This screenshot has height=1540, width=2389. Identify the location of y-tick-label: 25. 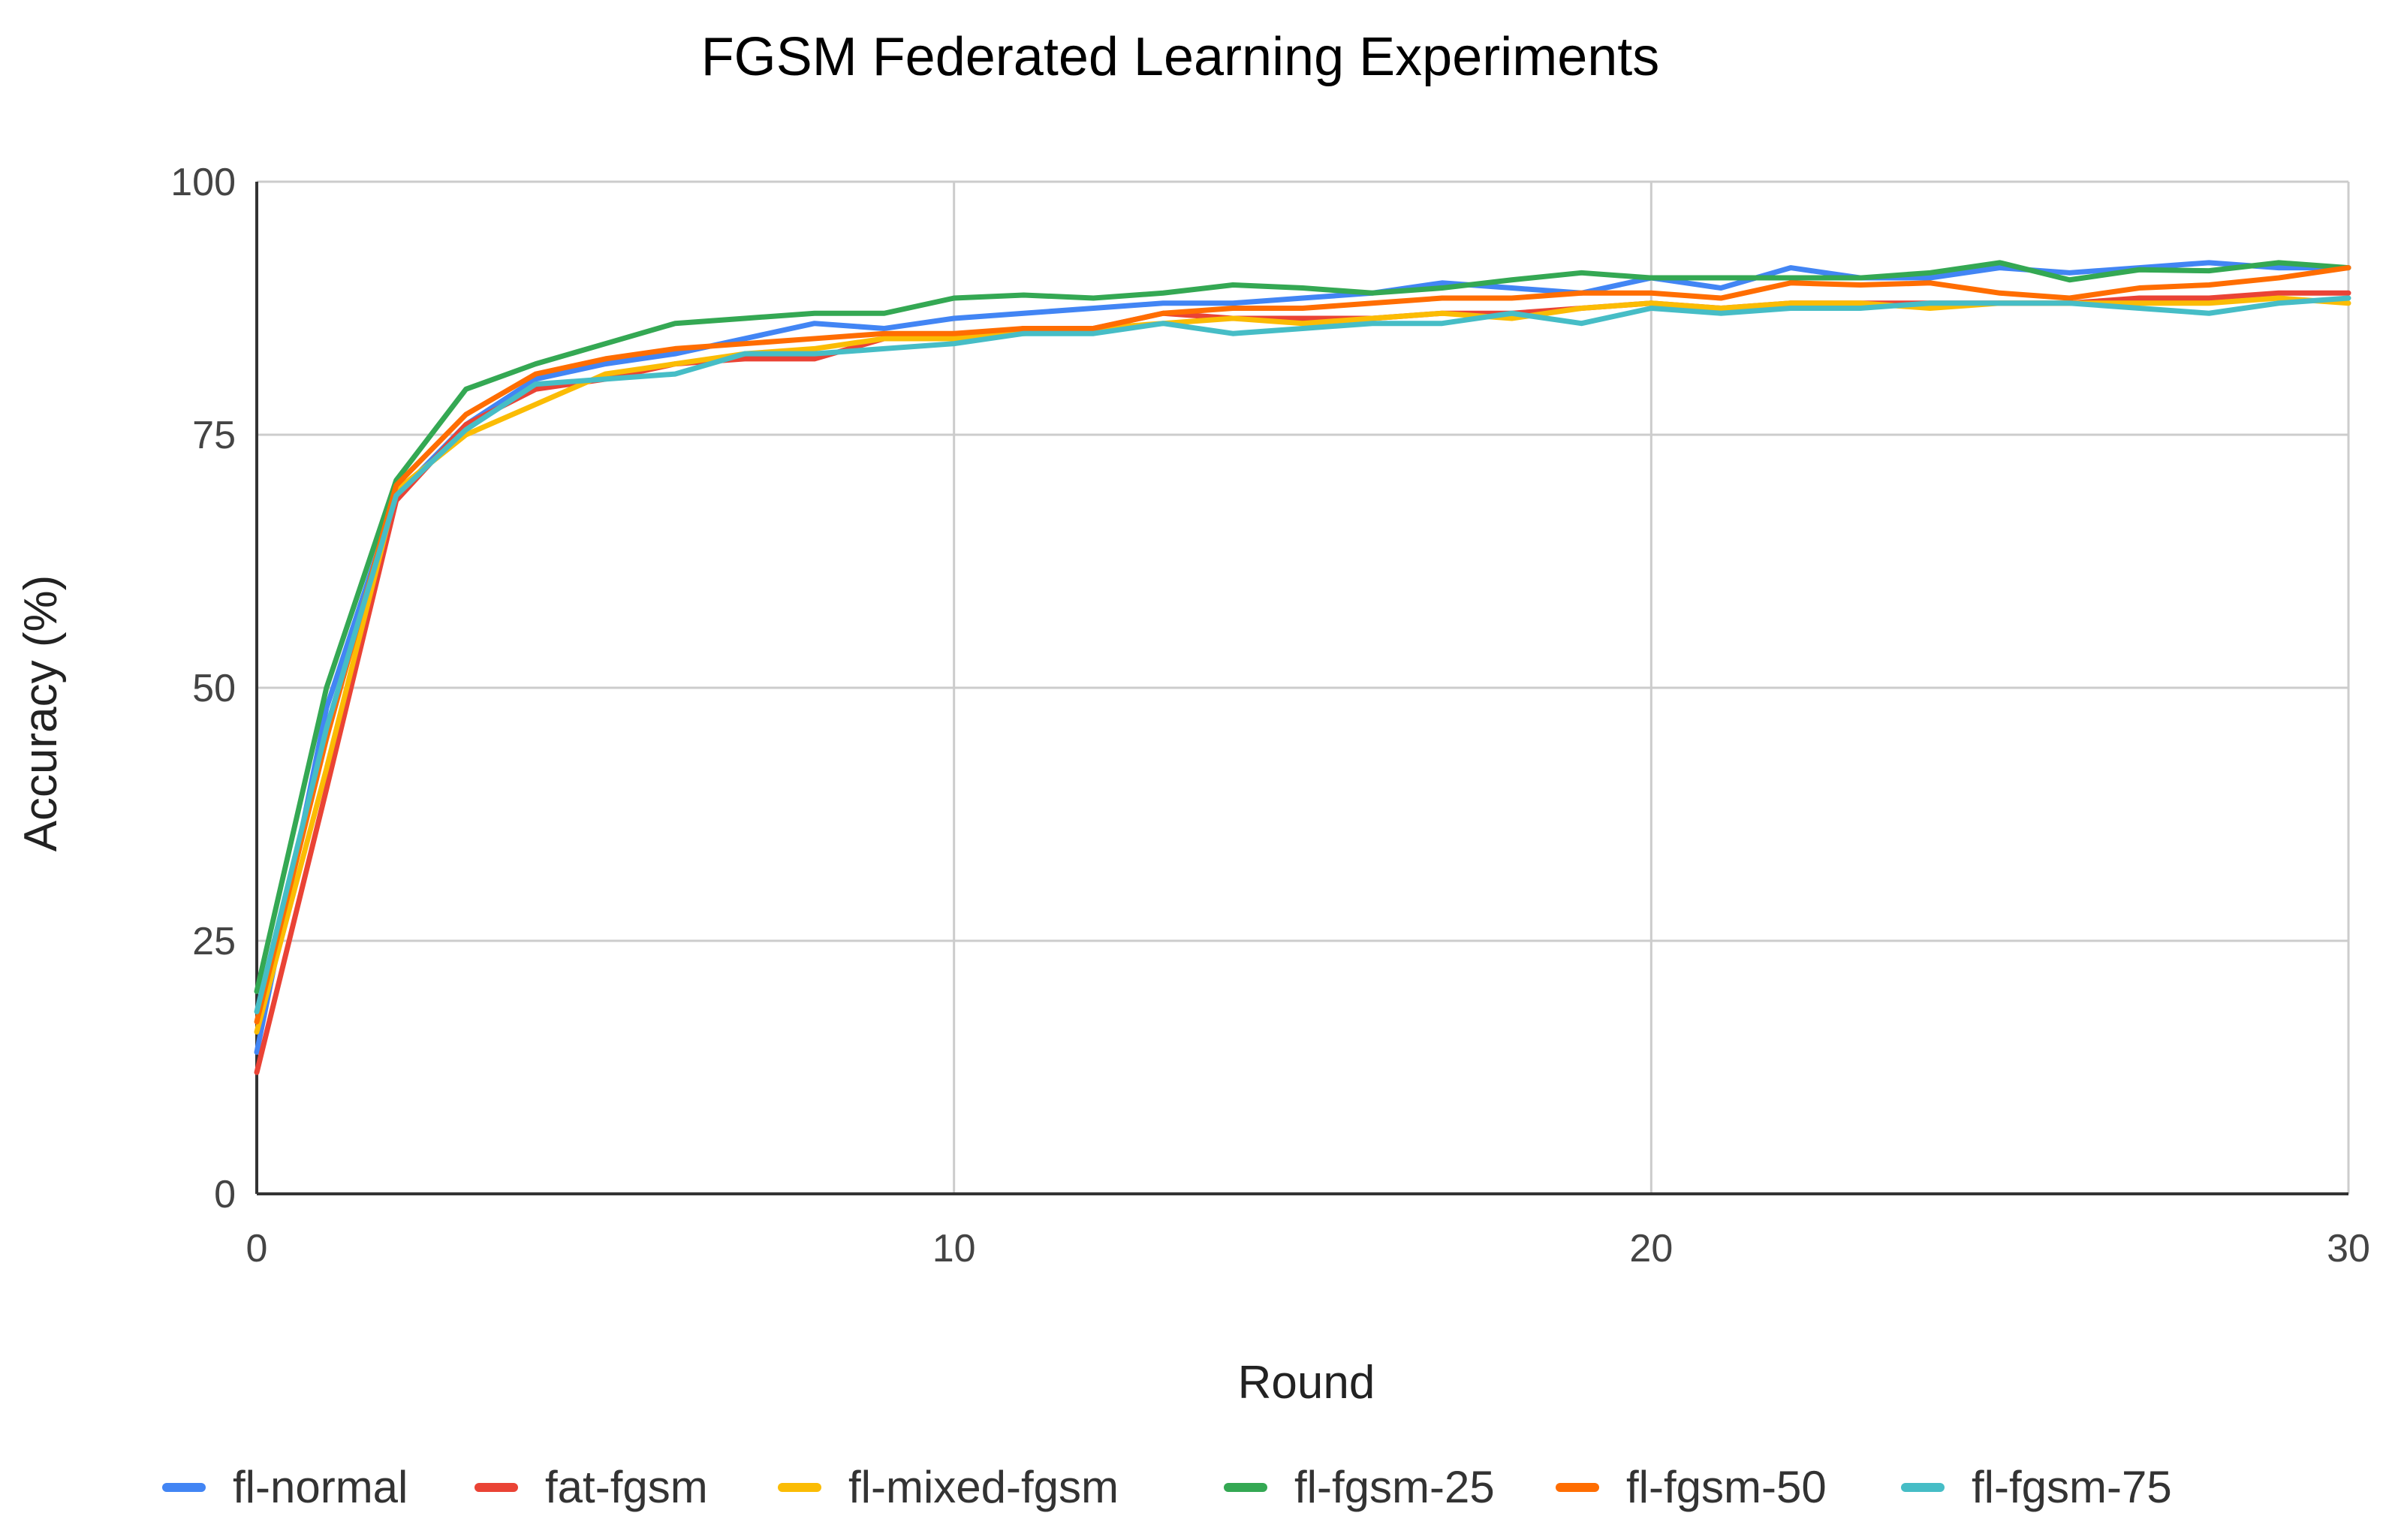
(214, 941).